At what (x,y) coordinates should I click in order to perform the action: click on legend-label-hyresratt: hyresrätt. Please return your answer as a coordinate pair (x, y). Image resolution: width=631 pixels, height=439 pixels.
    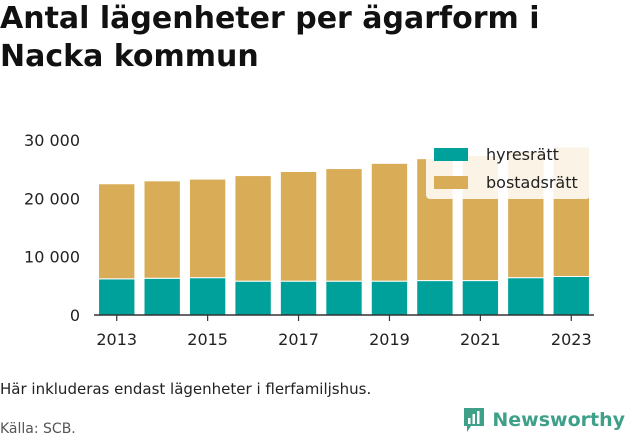
    Looking at the image, I should click on (522, 154).